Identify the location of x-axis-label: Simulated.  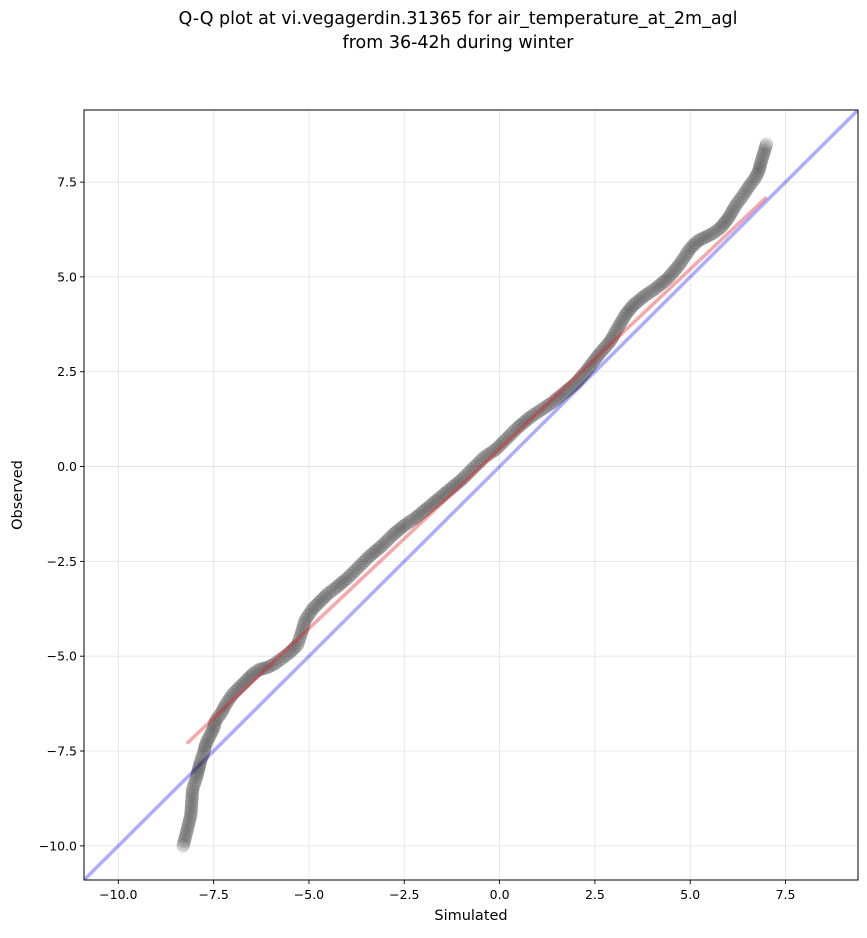
(470, 916).